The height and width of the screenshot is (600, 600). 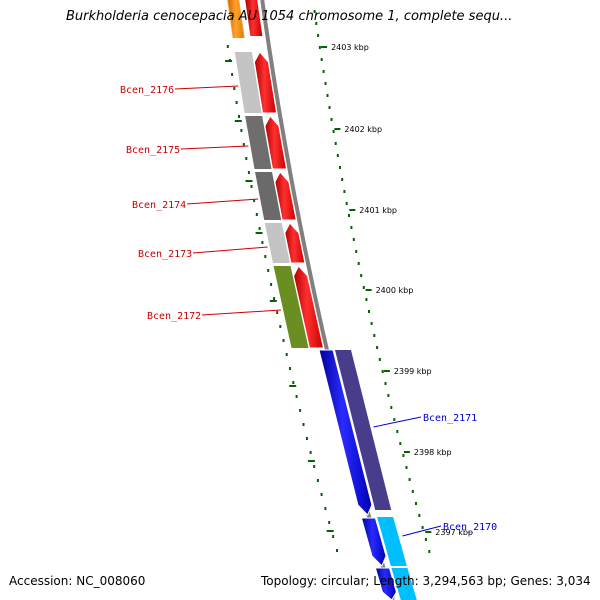 I want to click on accession-label: Accession: NC_008060, so click(x=77, y=581).